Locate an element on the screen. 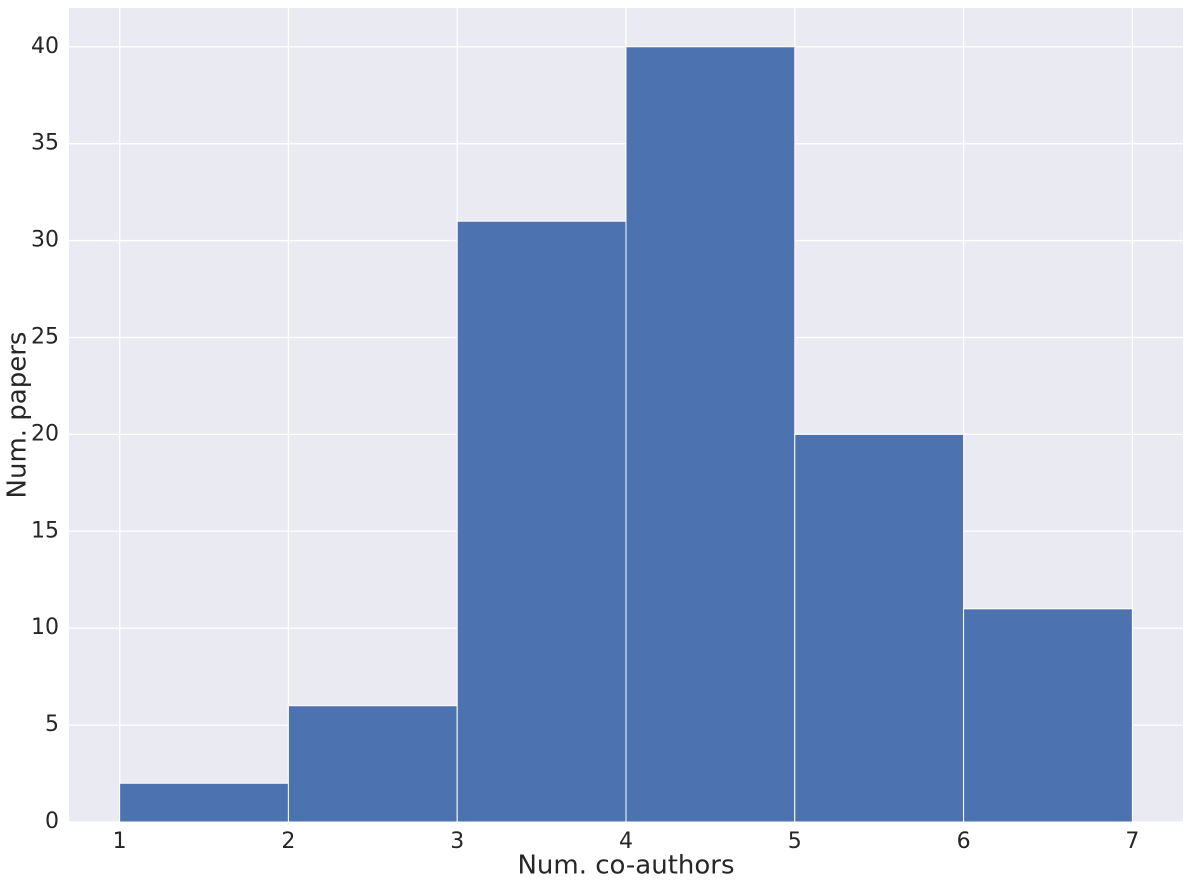 The width and height of the screenshot is (1191, 886). y-axis-label: Num. papers is located at coordinates (18, 415).